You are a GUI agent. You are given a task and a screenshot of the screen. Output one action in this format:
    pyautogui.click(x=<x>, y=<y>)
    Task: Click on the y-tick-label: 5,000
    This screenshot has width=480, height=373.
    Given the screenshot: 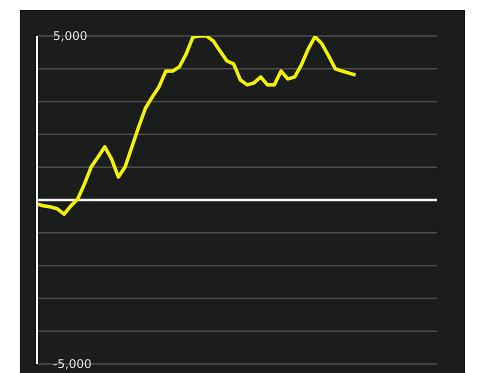 What is the action you would take?
    pyautogui.click(x=70, y=36)
    